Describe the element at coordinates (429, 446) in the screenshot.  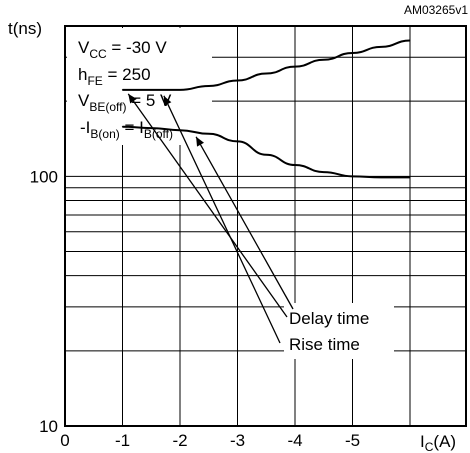
I see `x-axis-label-sub: C` at that location.